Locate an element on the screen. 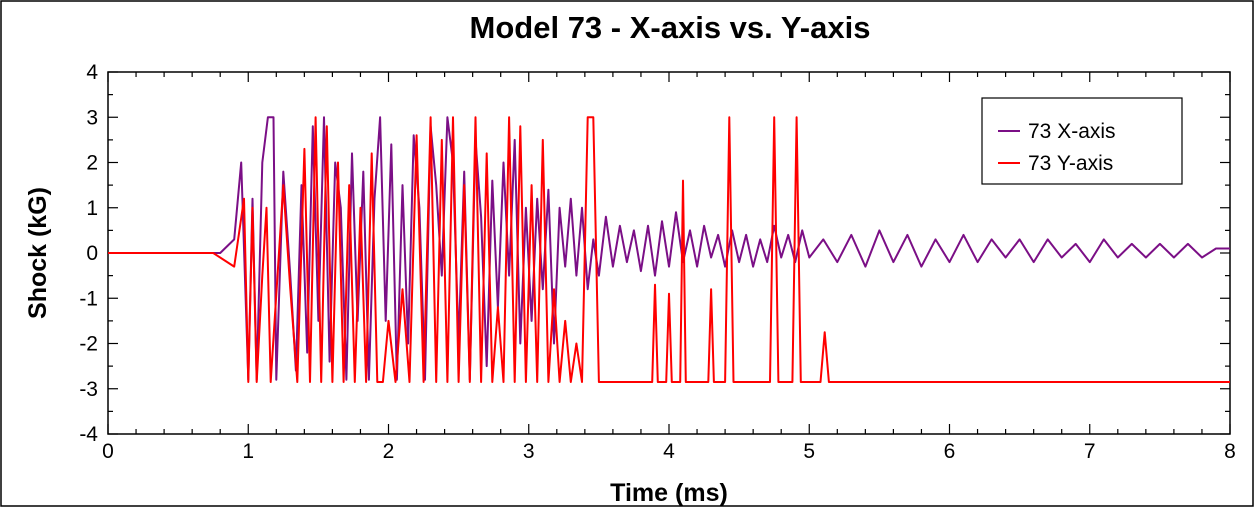 The width and height of the screenshot is (1254, 507). y-tick-label: -3 is located at coordinates (88, 389).